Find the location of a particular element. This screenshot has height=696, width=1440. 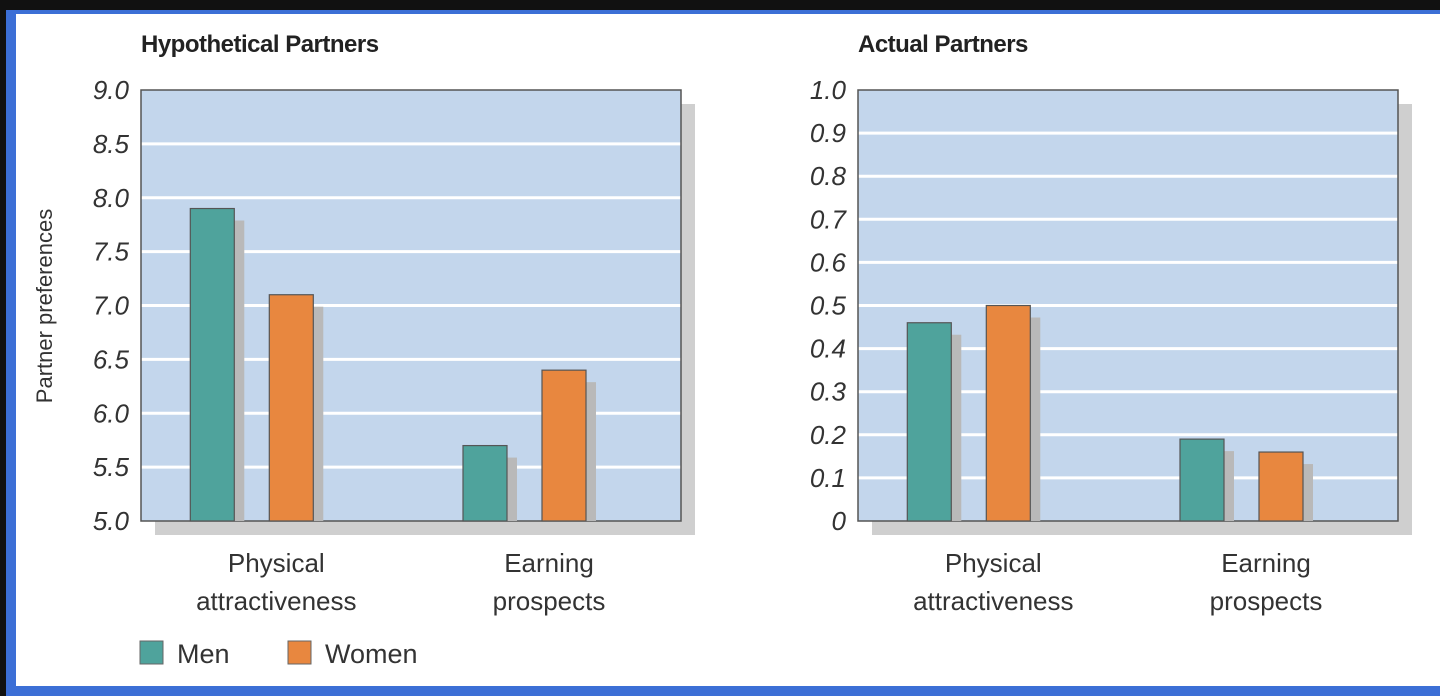

legend-label-men: Men is located at coordinates (203, 654).